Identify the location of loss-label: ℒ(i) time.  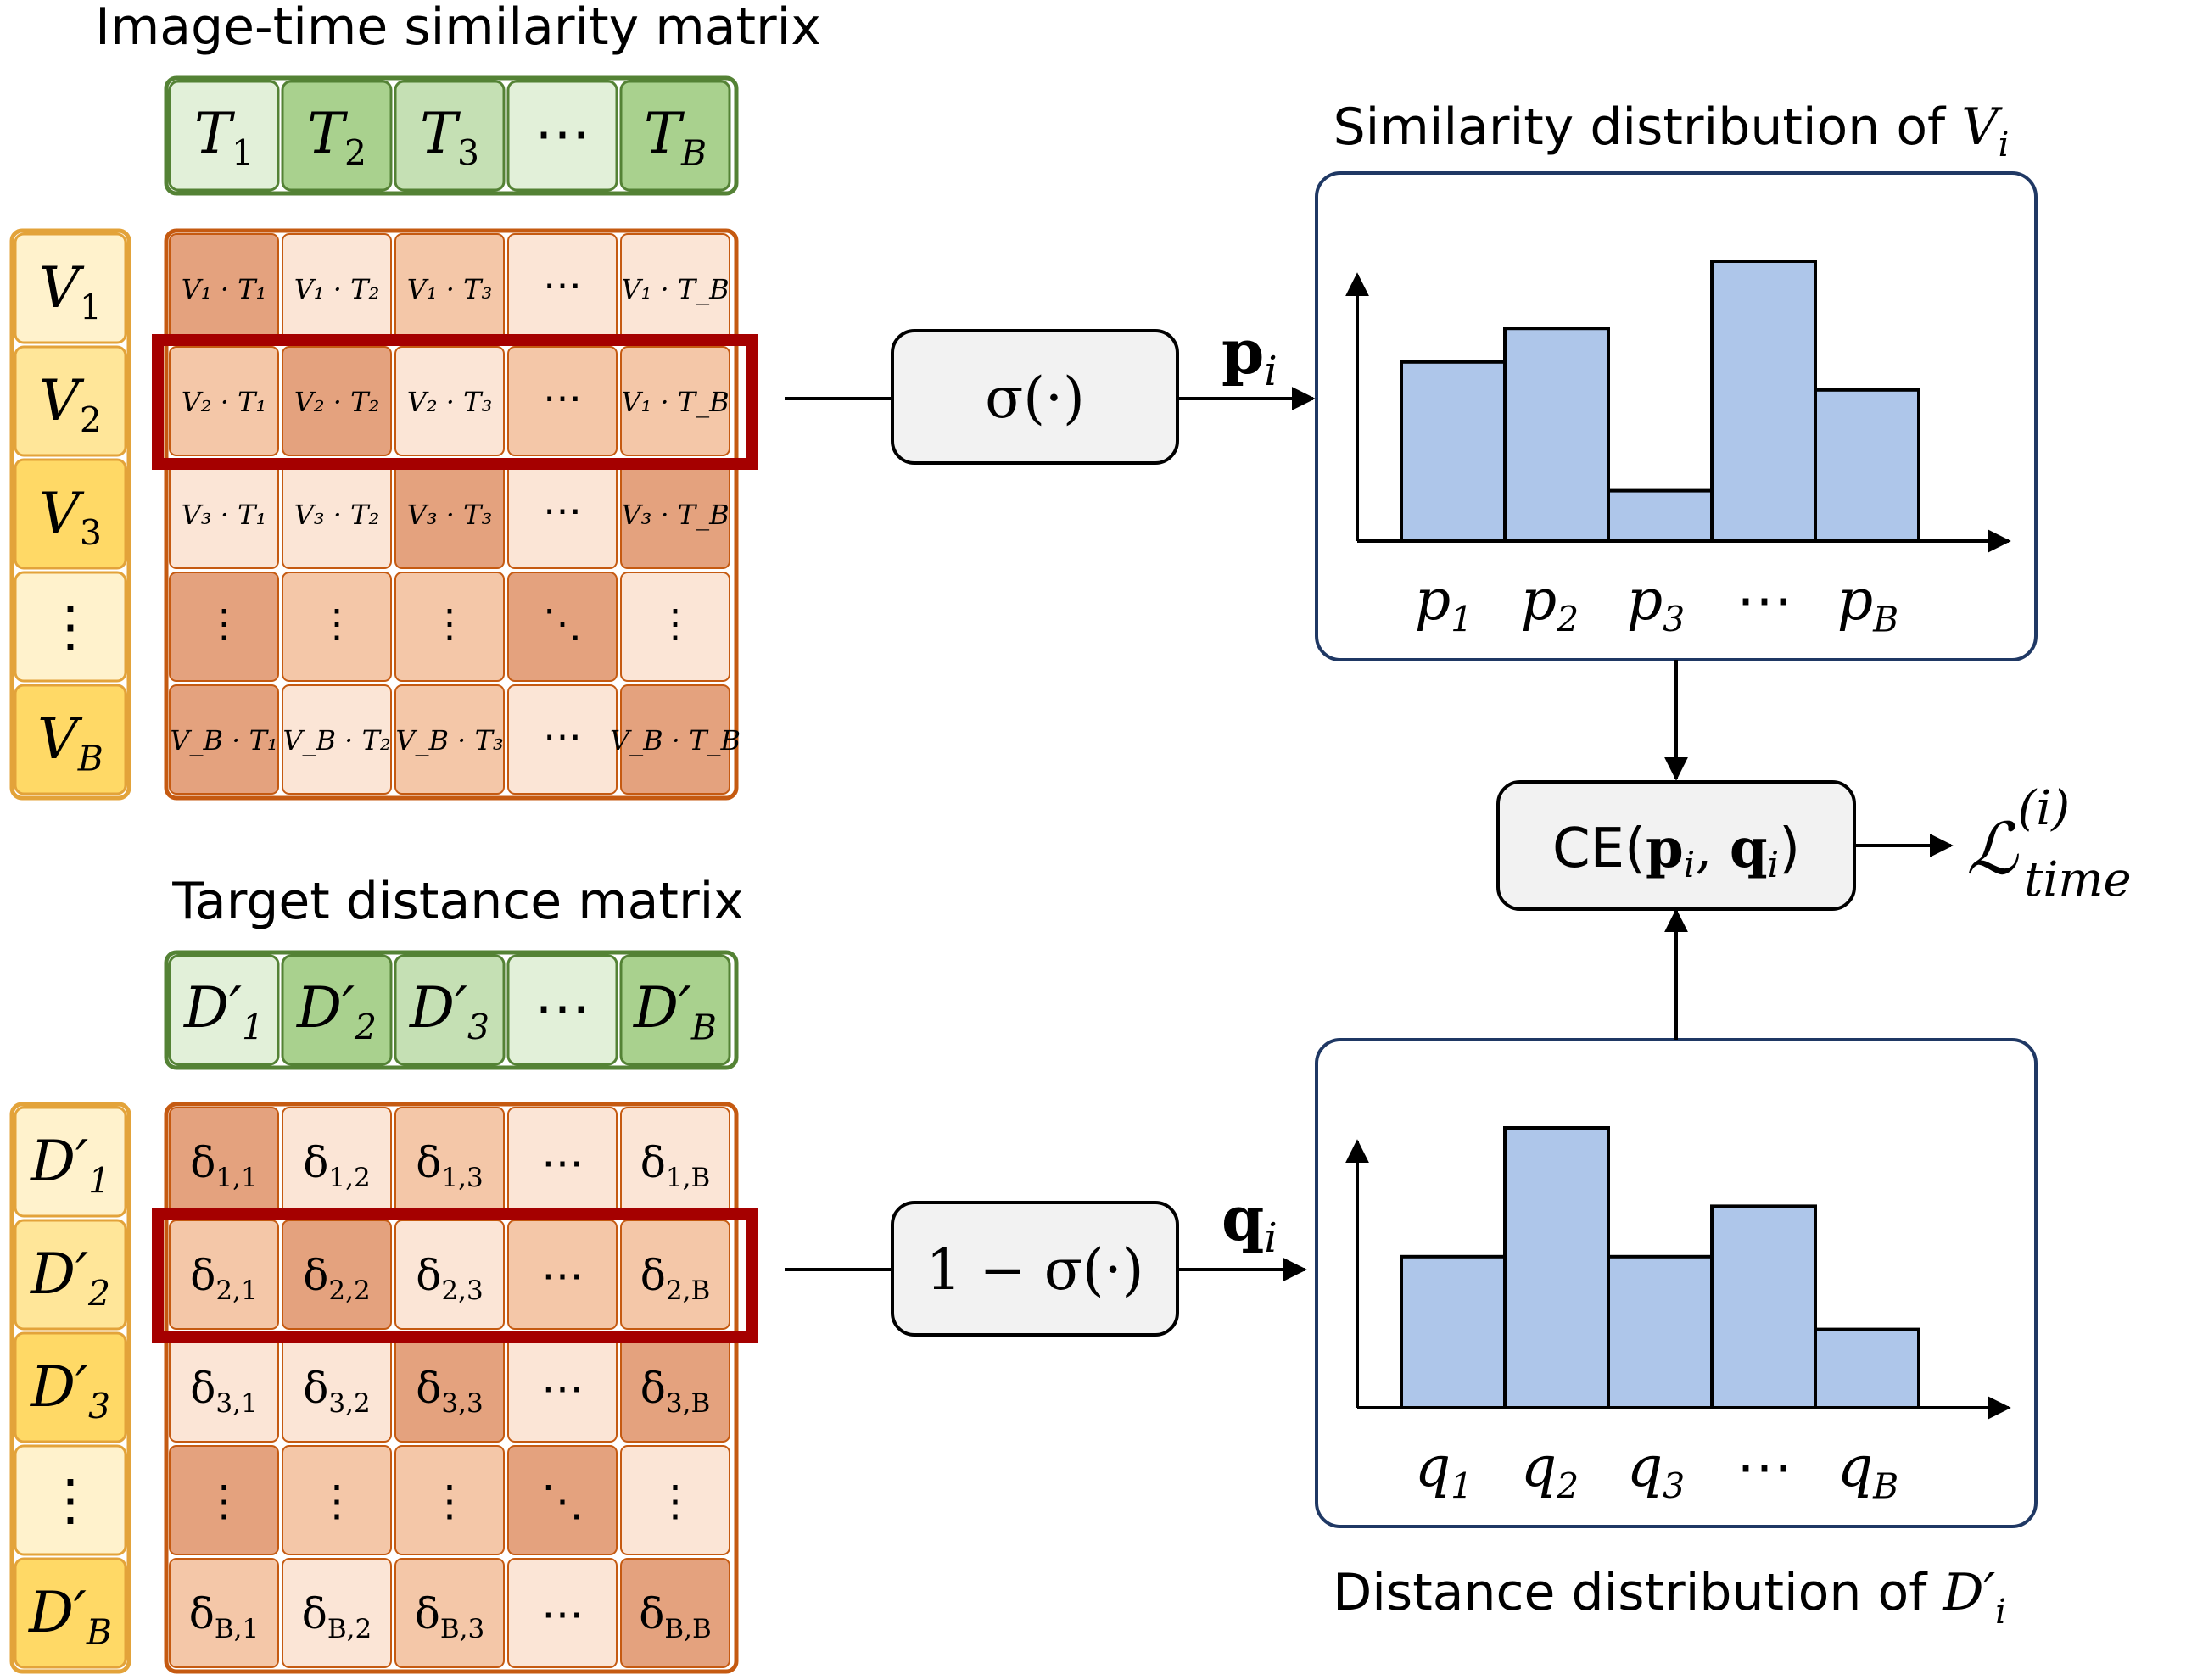
(2049, 844).